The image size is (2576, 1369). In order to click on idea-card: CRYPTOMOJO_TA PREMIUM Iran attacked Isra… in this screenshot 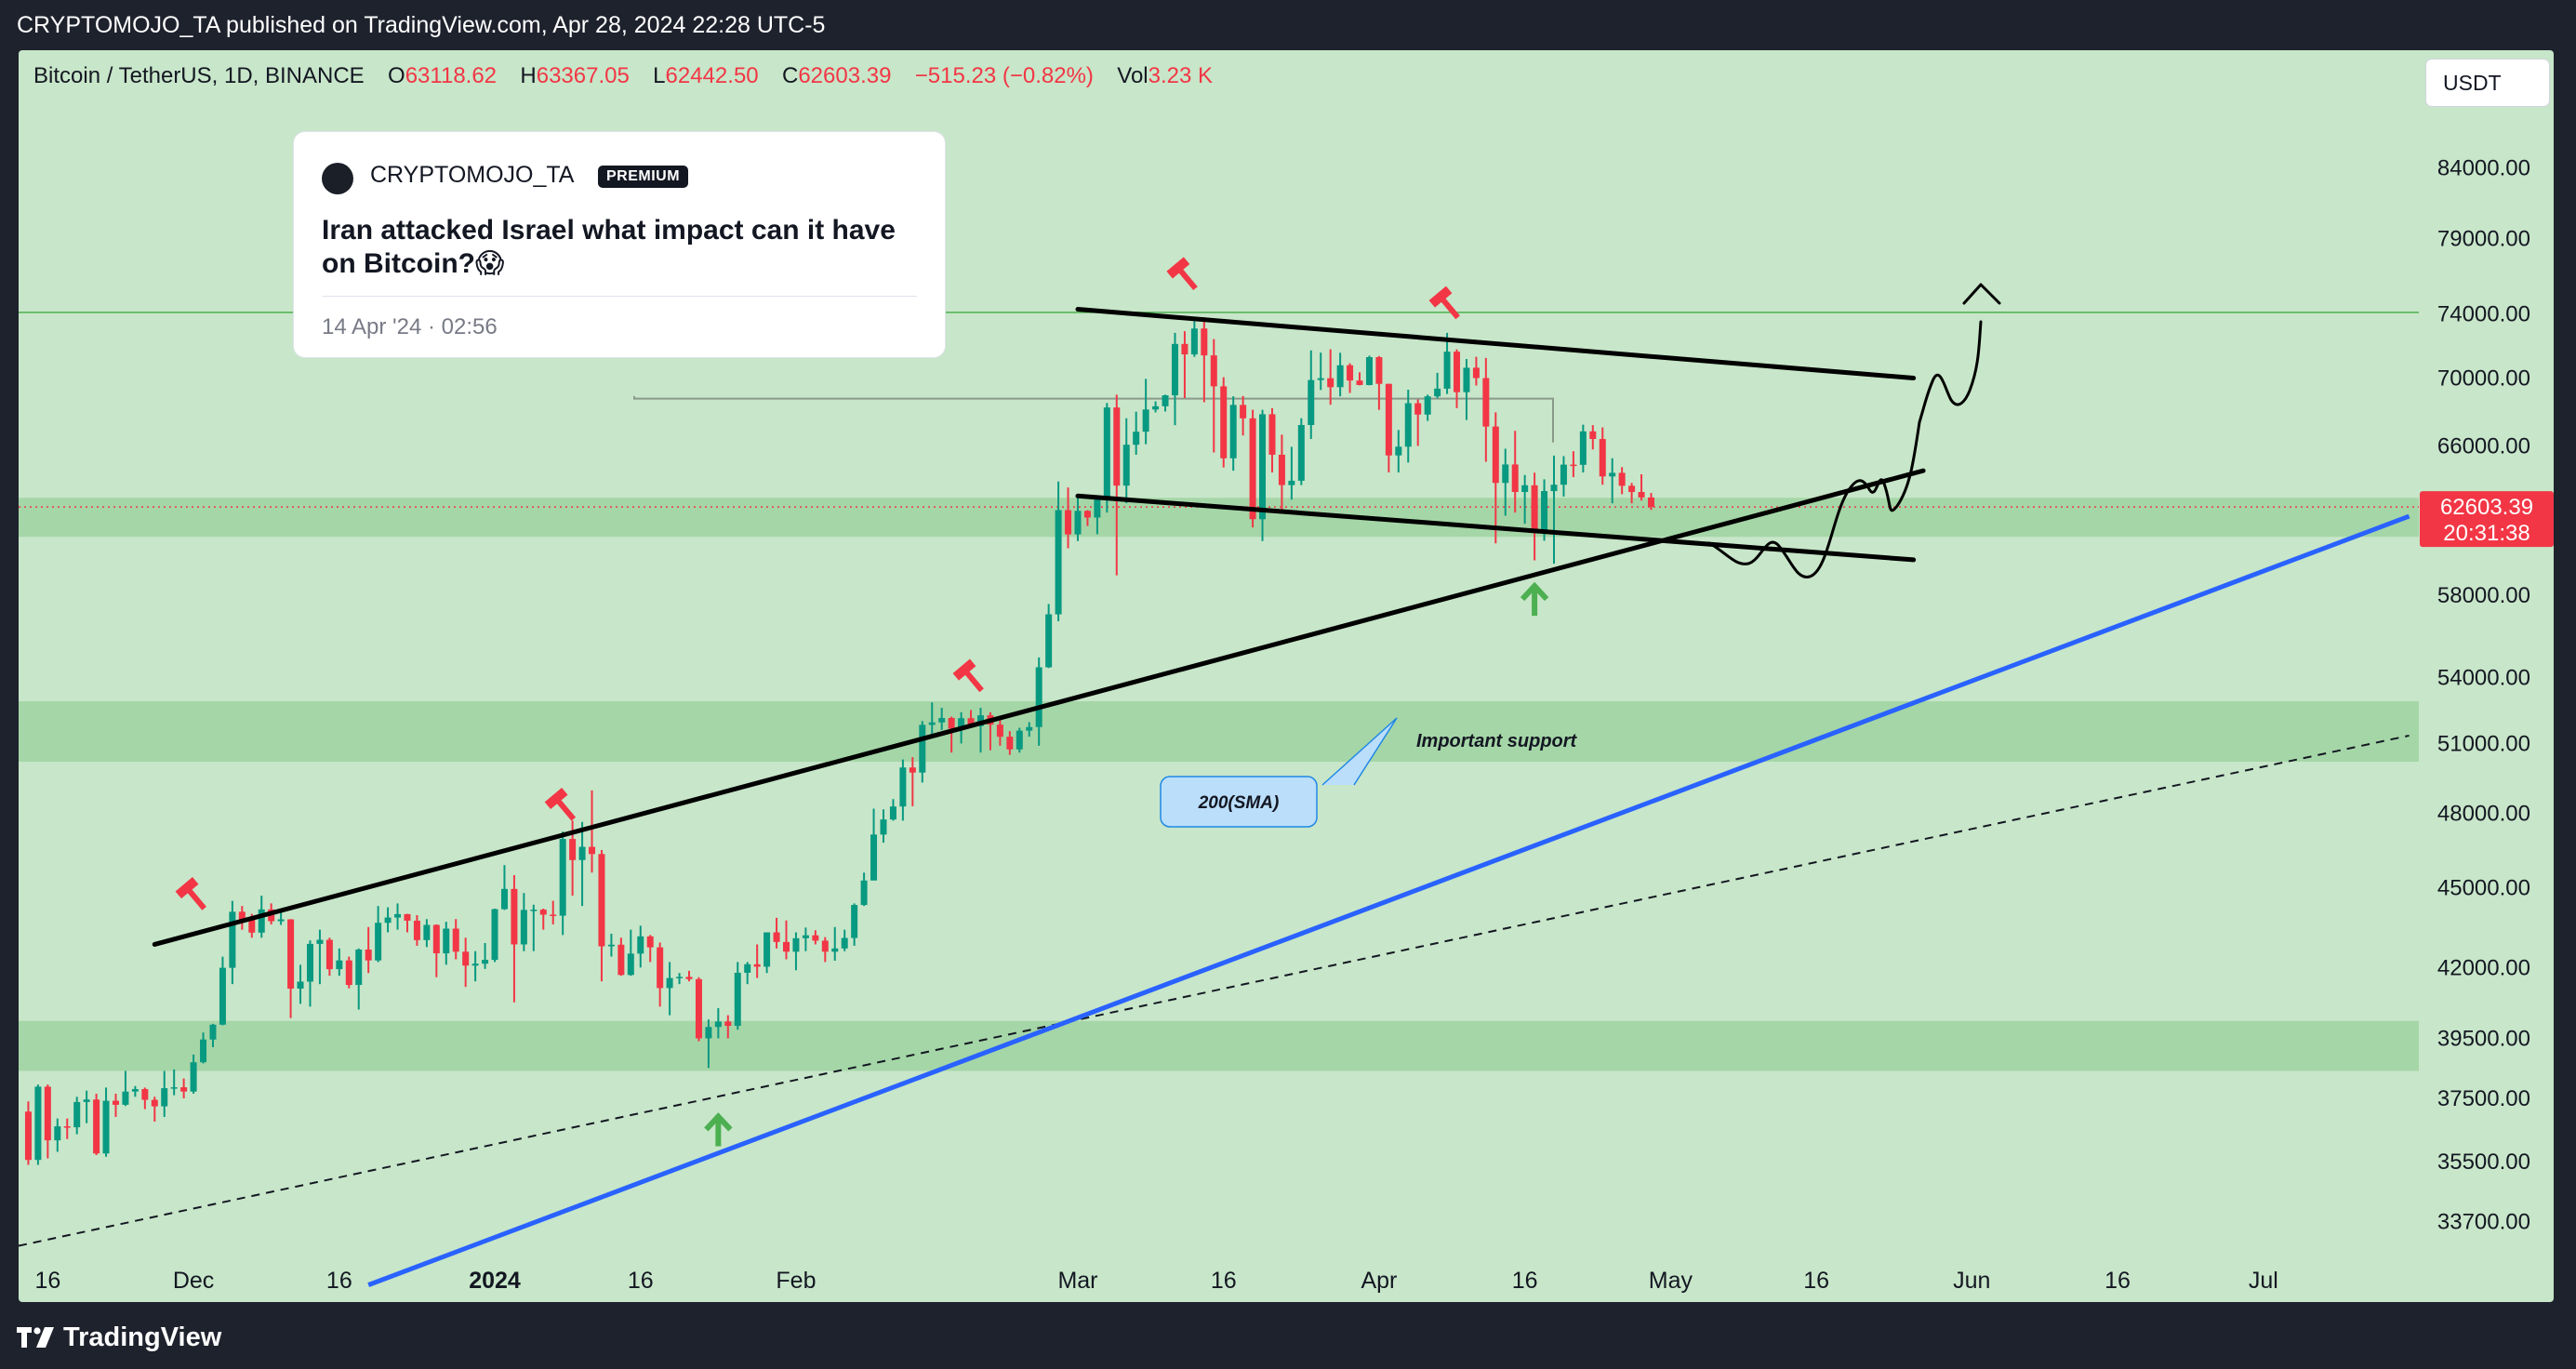, I will do `click(619, 244)`.